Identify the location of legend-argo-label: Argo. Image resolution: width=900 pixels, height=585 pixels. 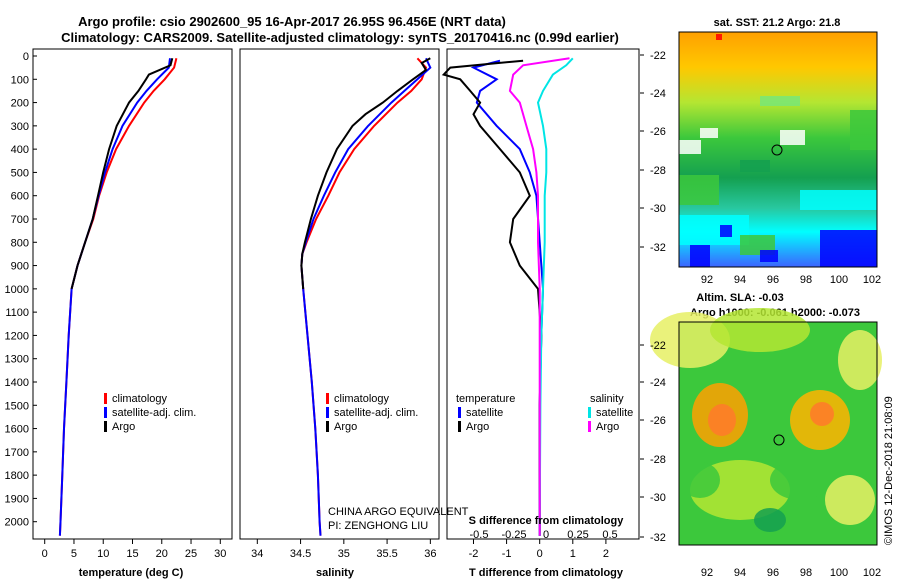
(345, 427).